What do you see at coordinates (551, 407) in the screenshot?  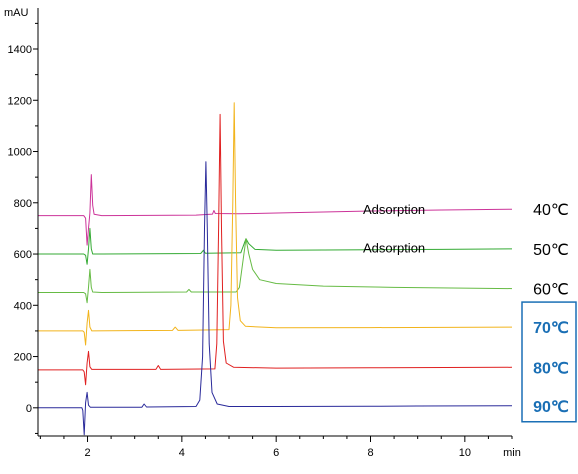 I see `legend-label-5: 90℃` at bounding box center [551, 407].